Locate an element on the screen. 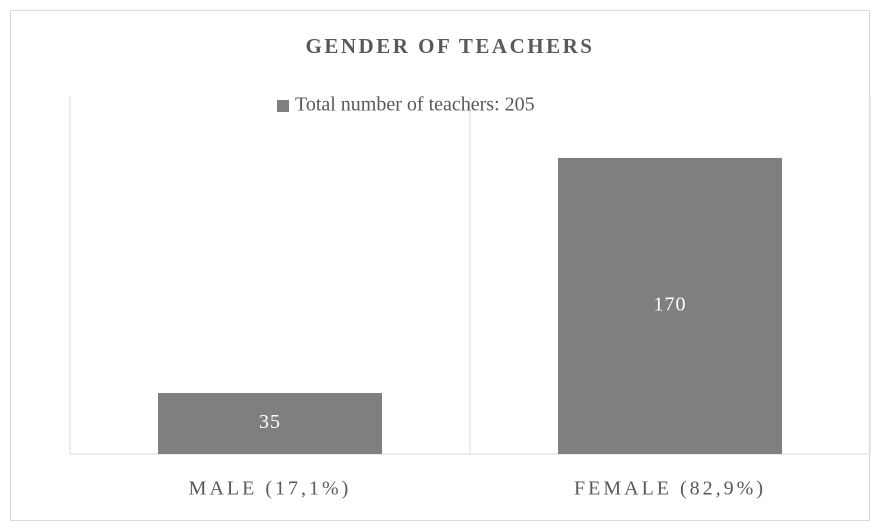 The height and width of the screenshot is (532, 880). data-label: 170 is located at coordinates (670, 305).